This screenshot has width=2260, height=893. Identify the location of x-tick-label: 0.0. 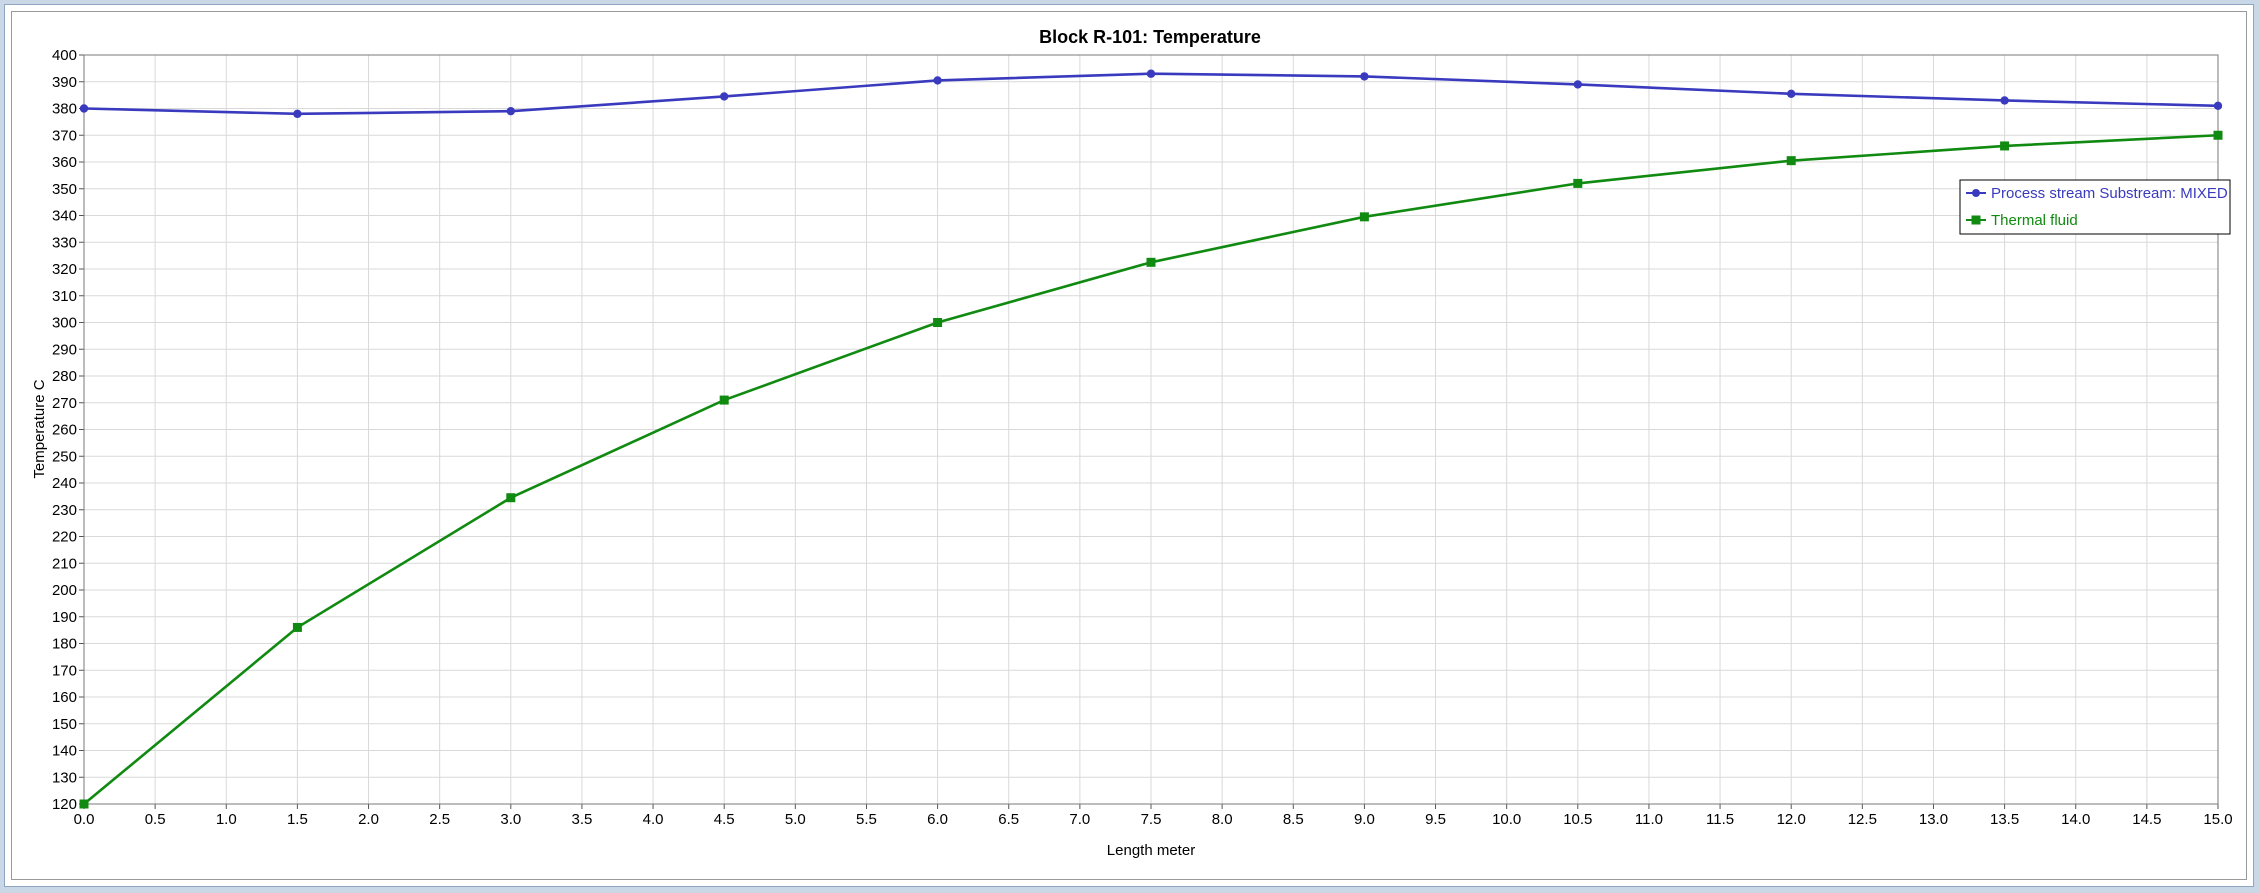
(84, 819).